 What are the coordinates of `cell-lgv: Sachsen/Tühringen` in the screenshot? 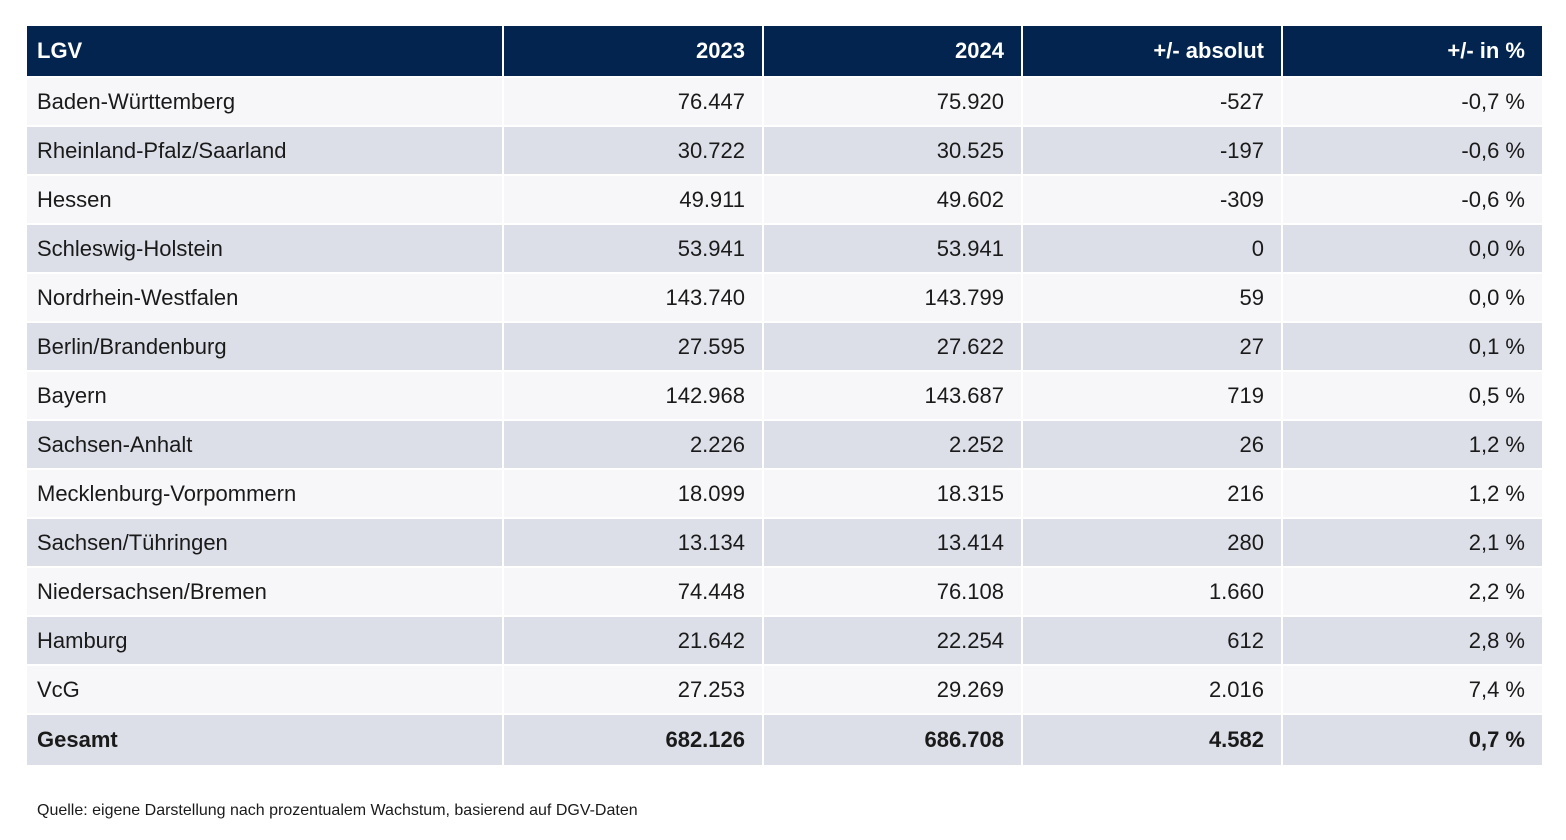 It's located at (265, 543).